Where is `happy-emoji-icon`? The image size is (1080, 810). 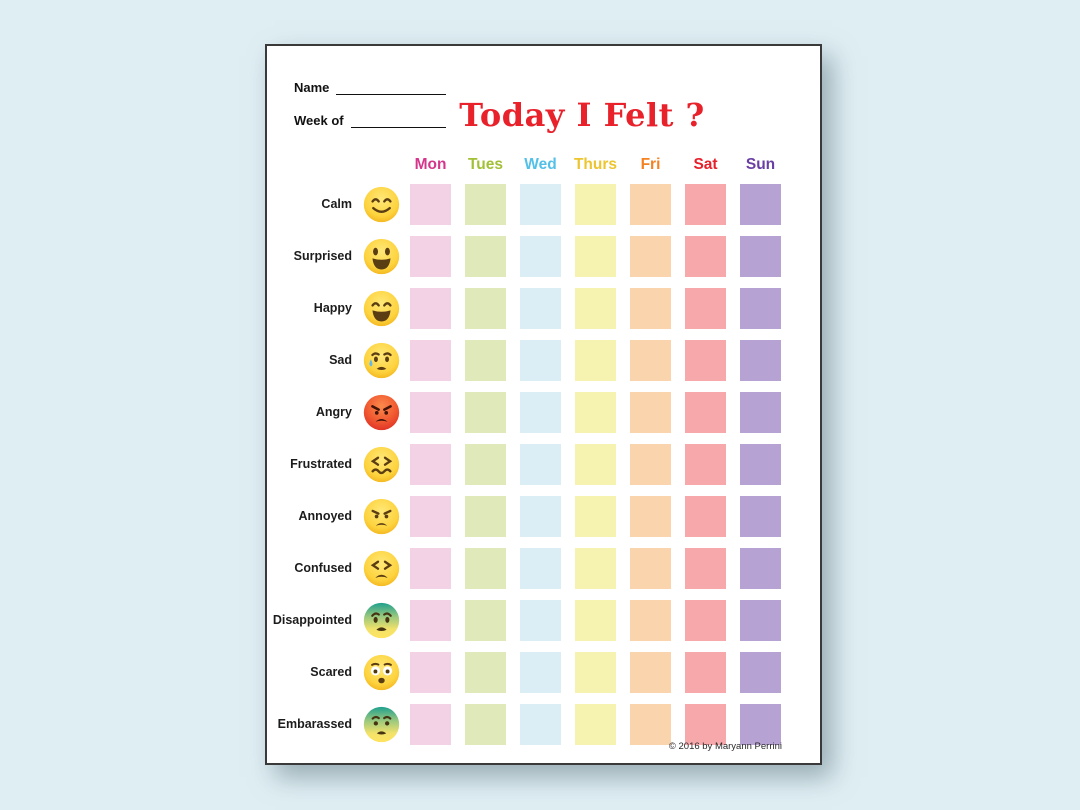 happy-emoji-icon is located at coordinates (381, 308).